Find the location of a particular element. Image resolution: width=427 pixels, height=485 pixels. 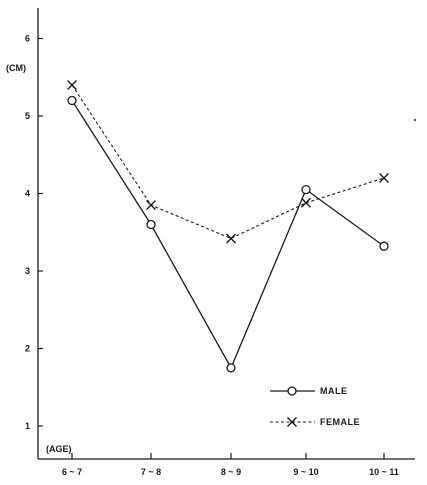

y-tick-label: 6 is located at coordinates (27, 39).